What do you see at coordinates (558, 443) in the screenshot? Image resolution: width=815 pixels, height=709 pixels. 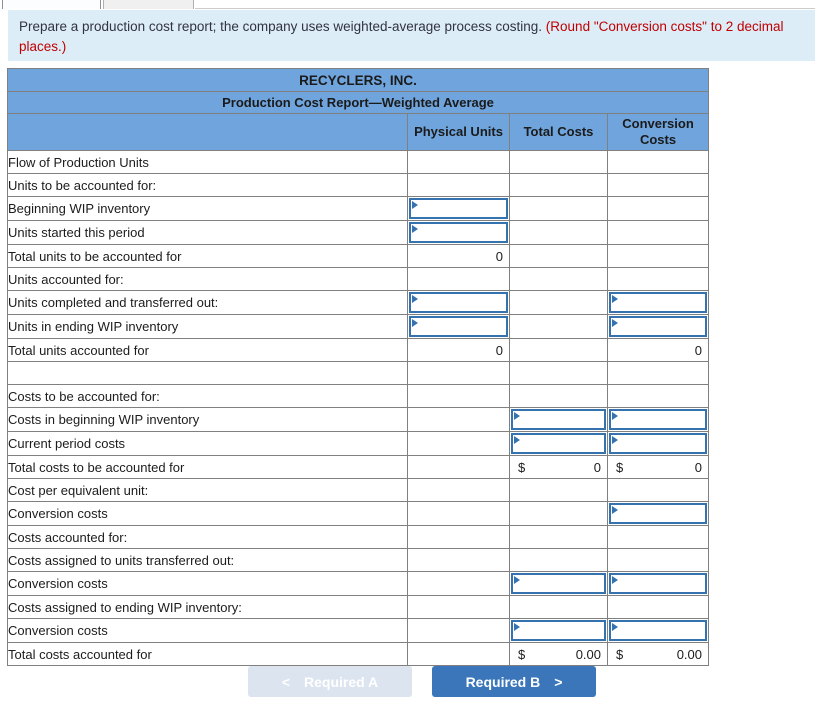 I see `current-period-total-costs-input` at bounding box center [558, 443].